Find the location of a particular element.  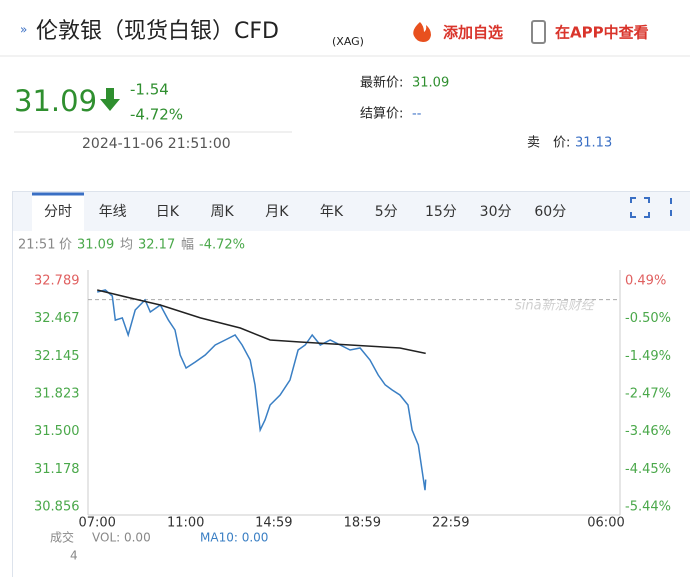

price-line is located at coordinates (261, 322).